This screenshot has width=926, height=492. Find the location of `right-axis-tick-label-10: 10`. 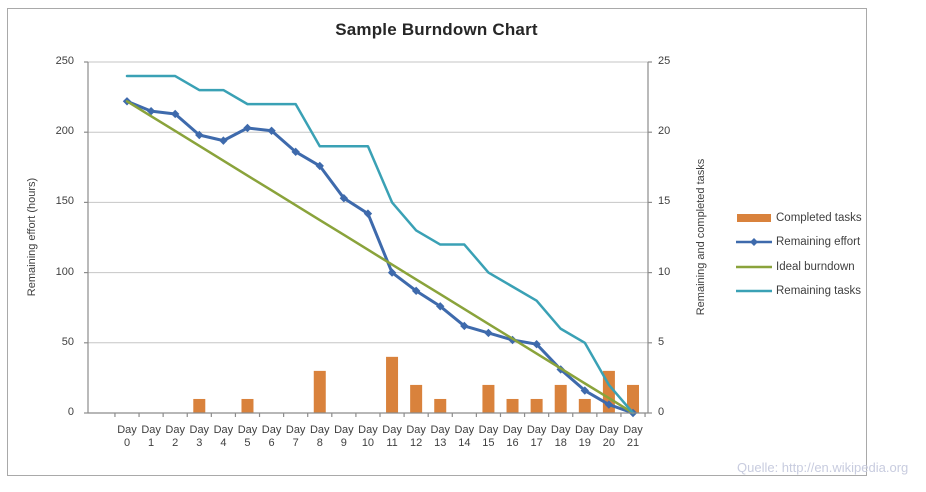

right-axis-tick-label-10: 10 is located at coordinates (664, 271).